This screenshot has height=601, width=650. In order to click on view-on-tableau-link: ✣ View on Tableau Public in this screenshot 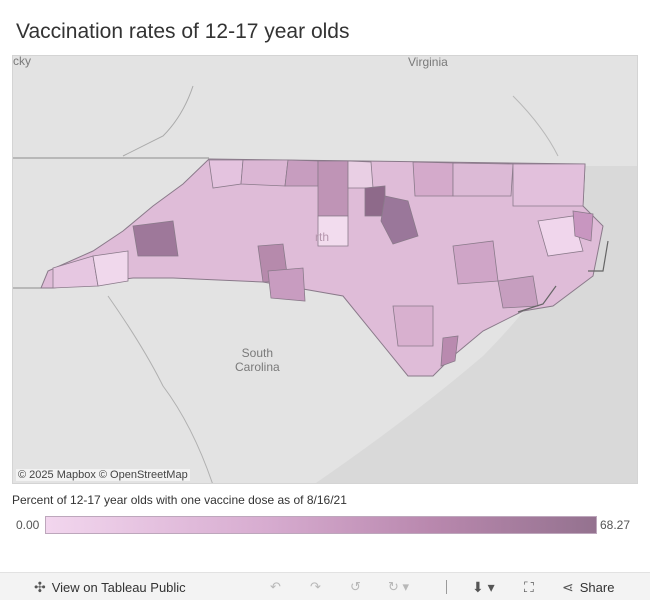, I will do `click(110, 587)`.